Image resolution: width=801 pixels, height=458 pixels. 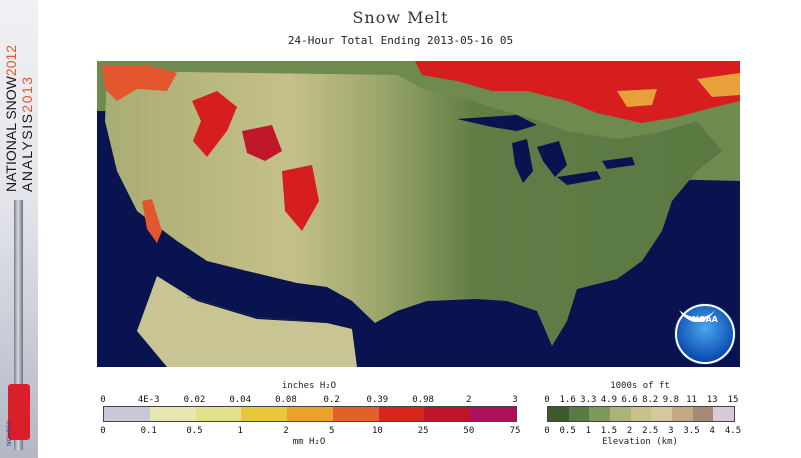 I want to click on ft-tick: 4.9, so click(x=609, y=400).